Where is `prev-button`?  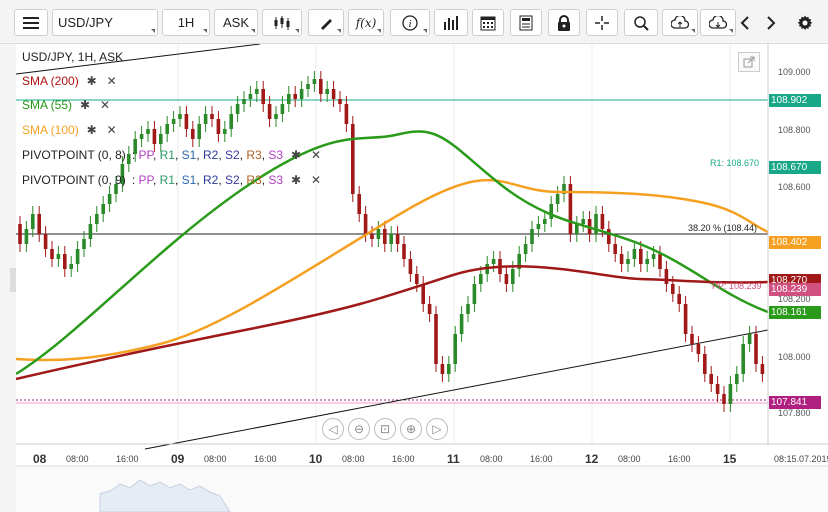
prev-button is located at coordinates (745, 22).